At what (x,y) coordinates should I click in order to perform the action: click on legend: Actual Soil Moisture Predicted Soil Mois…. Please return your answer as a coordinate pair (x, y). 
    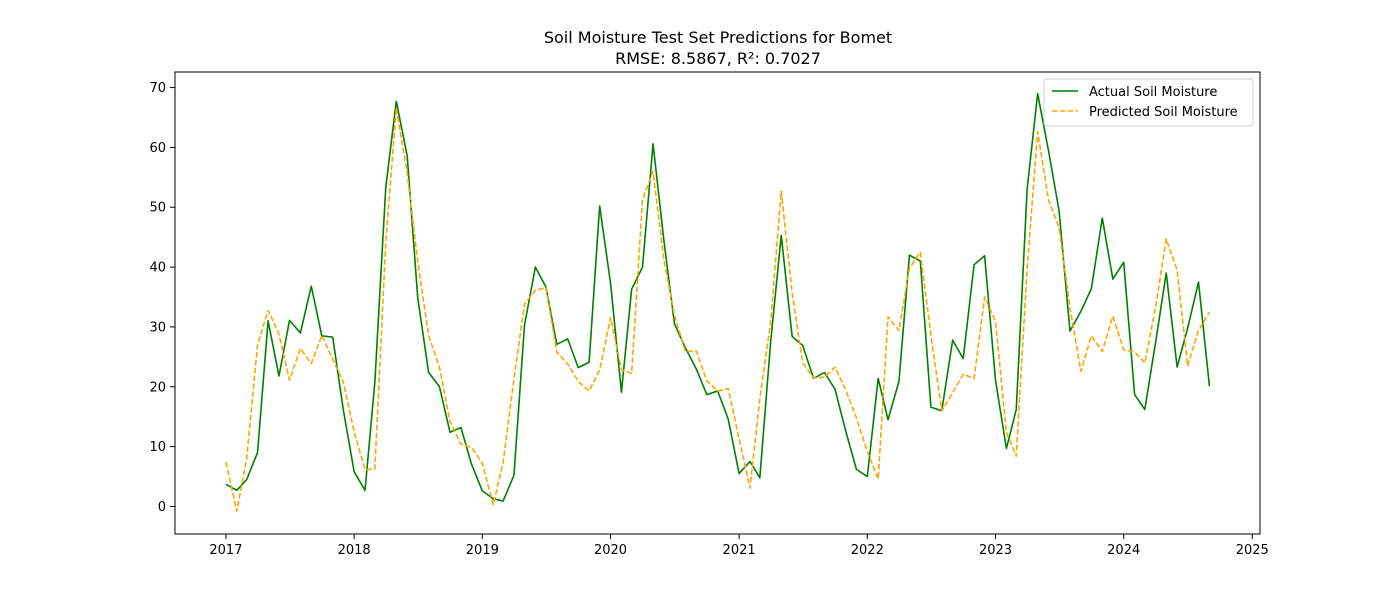
    Looking at the image, I should click on (1148, 102).